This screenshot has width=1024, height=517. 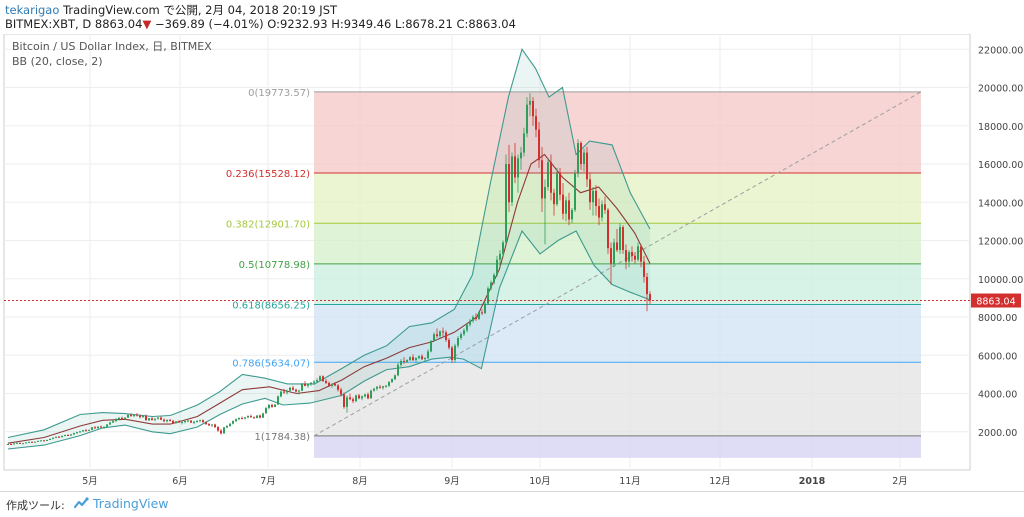 What do you see at coordinates (360, 481) in the screenshot?
I see `x-tick-label: 8月` at bounding box center [360, 481].